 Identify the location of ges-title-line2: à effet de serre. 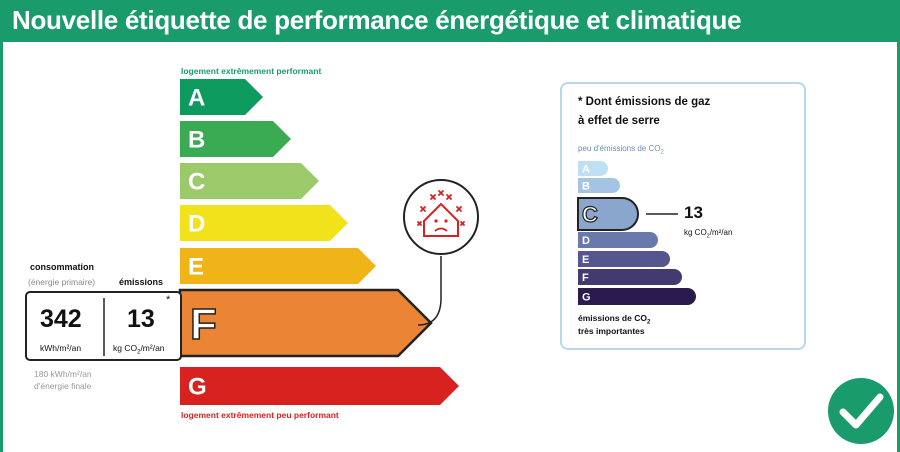
(619, 121).